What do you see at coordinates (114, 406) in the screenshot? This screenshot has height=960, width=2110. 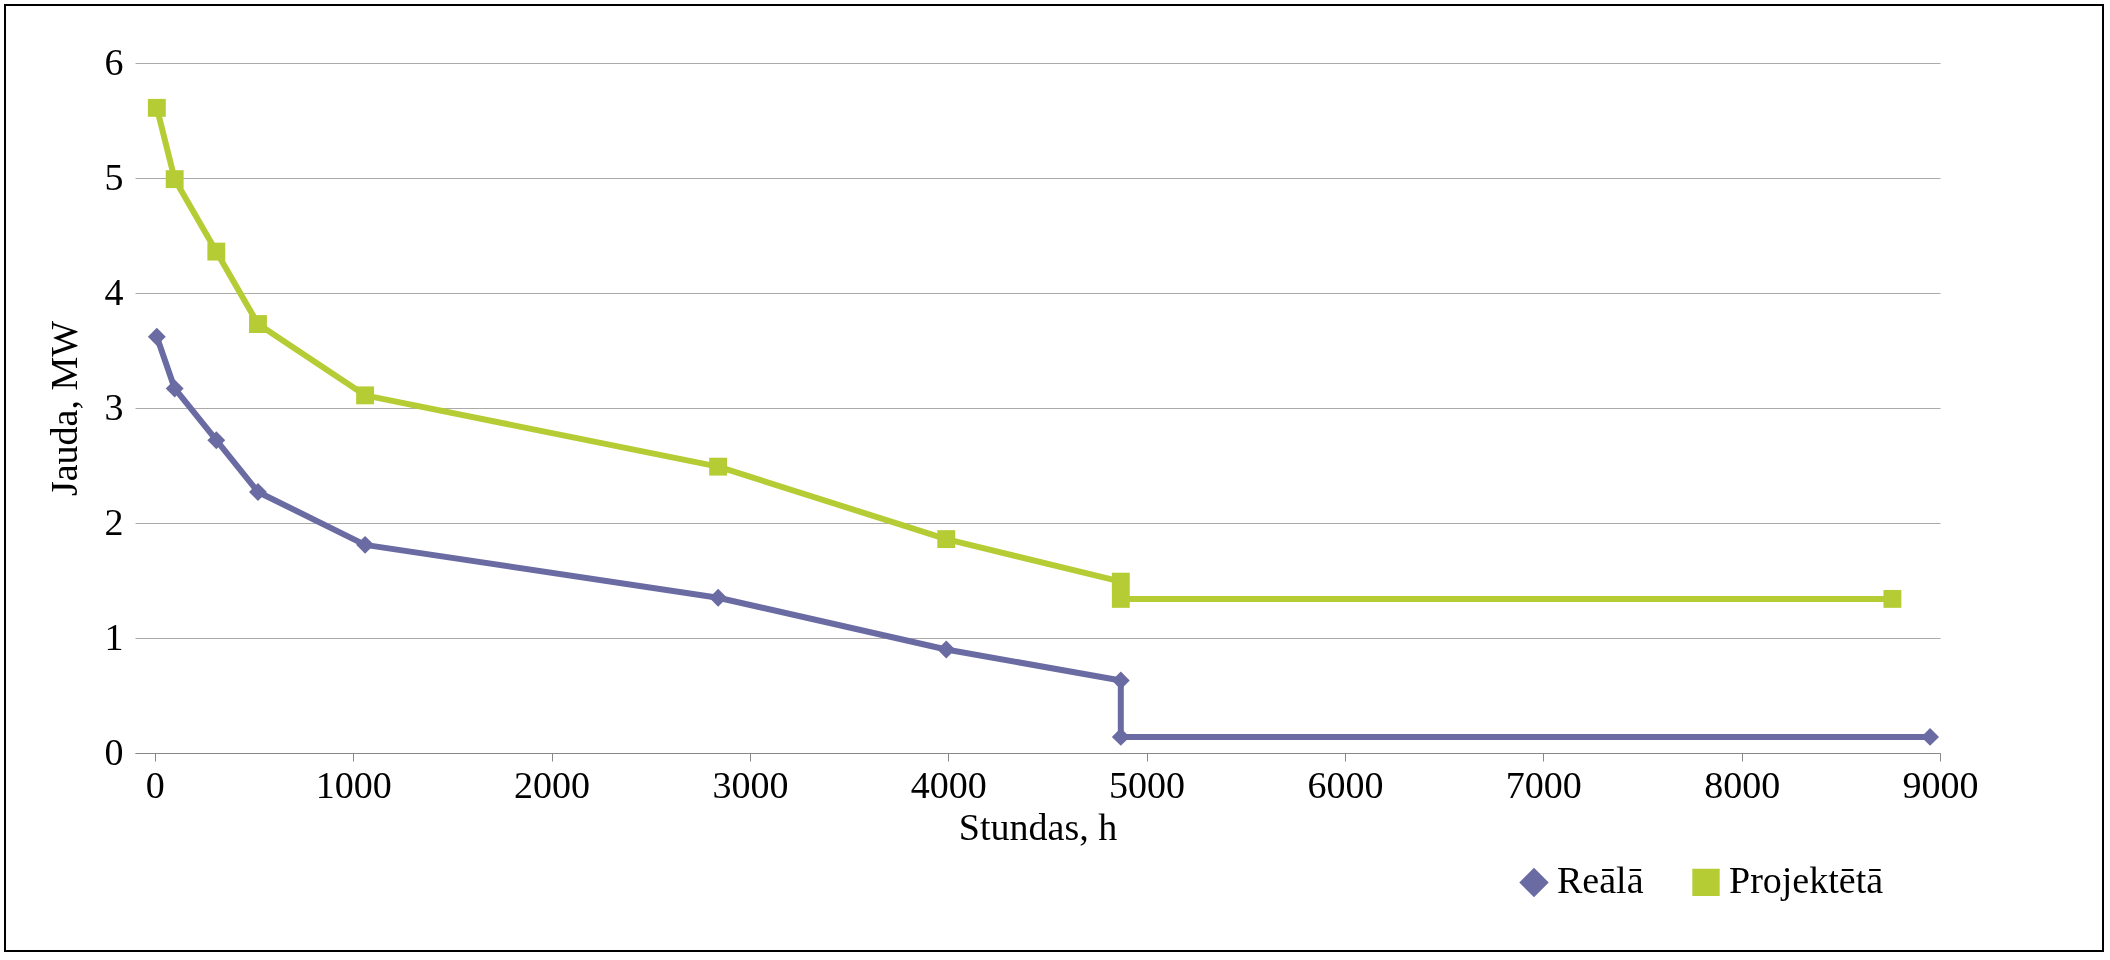 I see `y-tick-label: 3` at bounding box center [114, 406].